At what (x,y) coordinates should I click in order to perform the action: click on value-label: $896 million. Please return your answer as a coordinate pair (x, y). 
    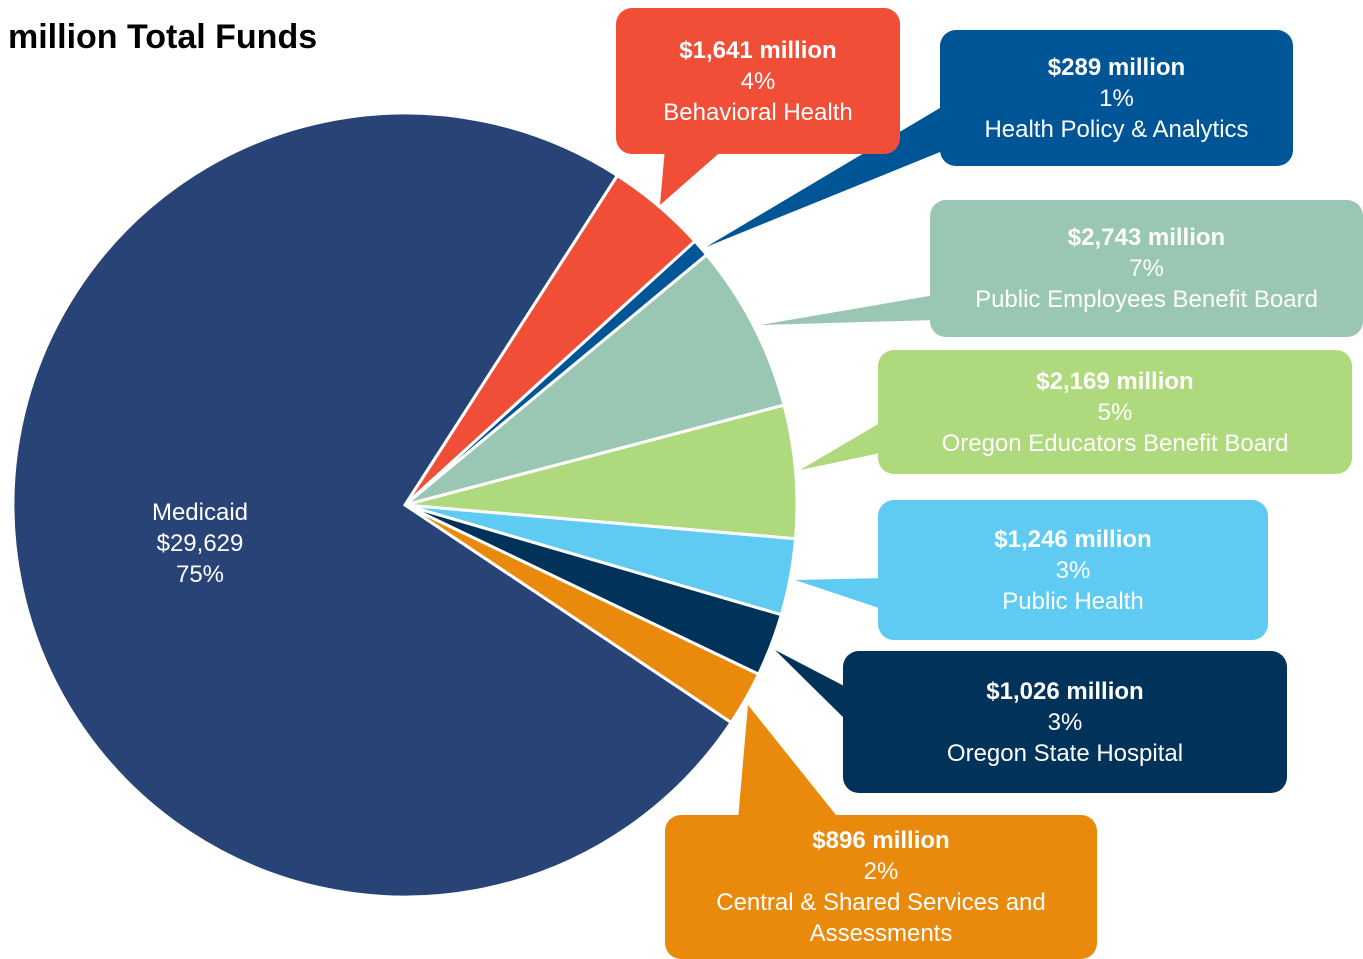
    Looking at the image, I should click on (881, 840).